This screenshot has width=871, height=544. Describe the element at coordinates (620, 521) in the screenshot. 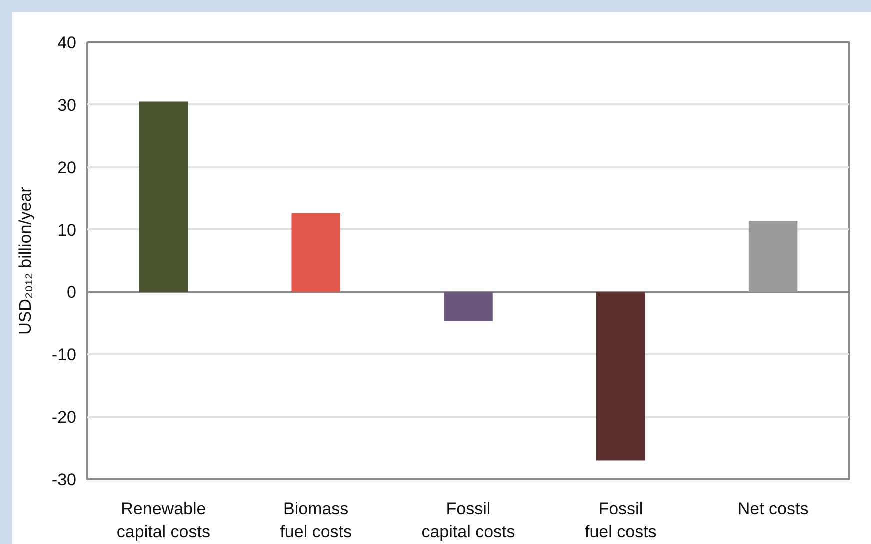

I see `x-tick-label: Fossil fuel costs` at that location.